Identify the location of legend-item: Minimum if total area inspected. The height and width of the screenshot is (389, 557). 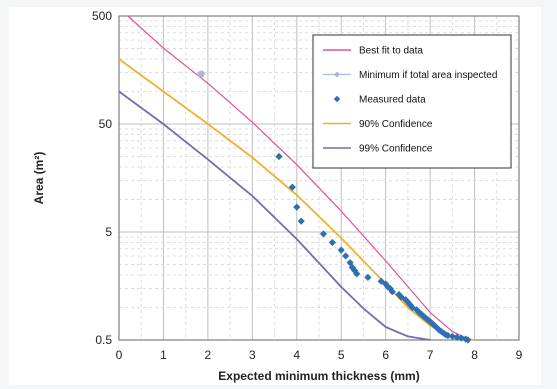
(410, 75).